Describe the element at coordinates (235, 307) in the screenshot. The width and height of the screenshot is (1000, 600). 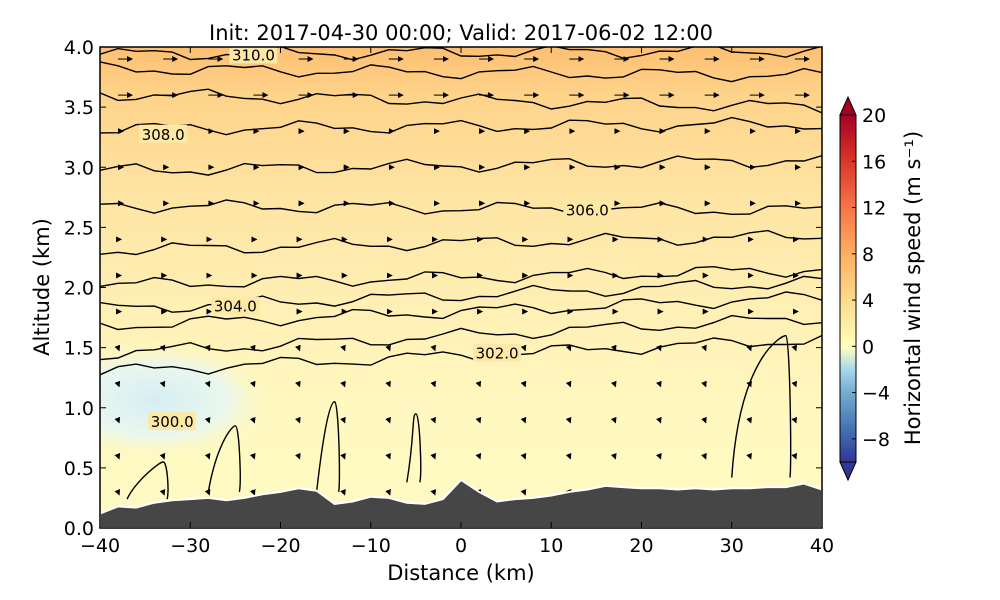
I see `contour-label: 304.0` at that location.